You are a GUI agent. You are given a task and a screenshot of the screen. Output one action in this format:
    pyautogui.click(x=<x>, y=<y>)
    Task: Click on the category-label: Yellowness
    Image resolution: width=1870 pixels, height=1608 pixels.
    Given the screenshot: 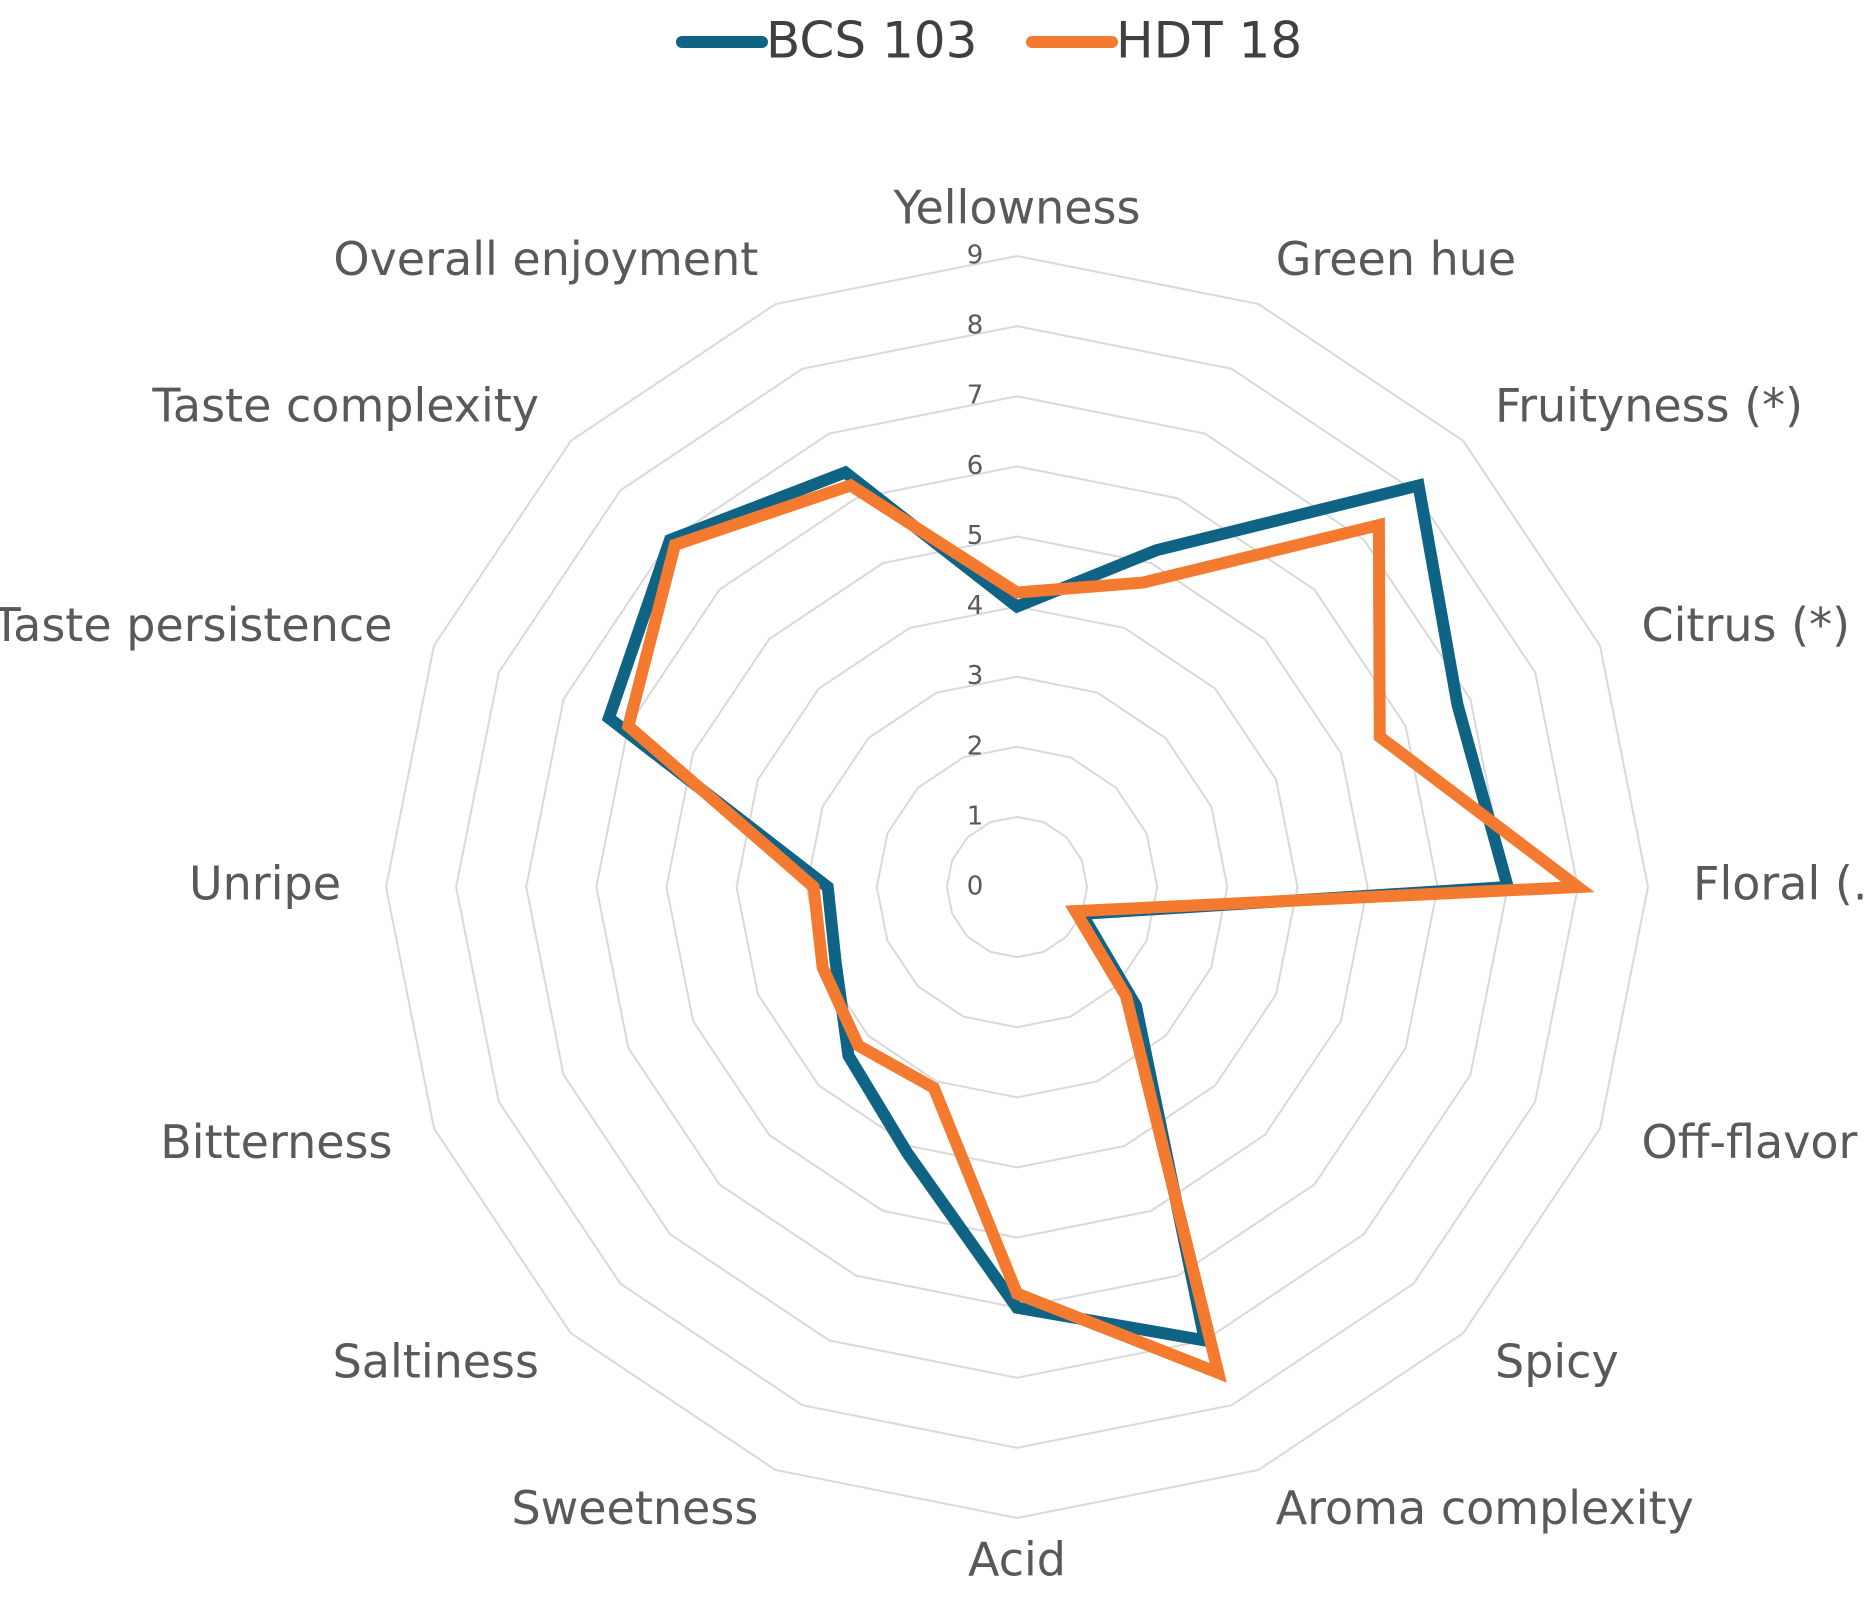 What is the action you would take?
    pyautogui.click(x=1016, y=208)
    